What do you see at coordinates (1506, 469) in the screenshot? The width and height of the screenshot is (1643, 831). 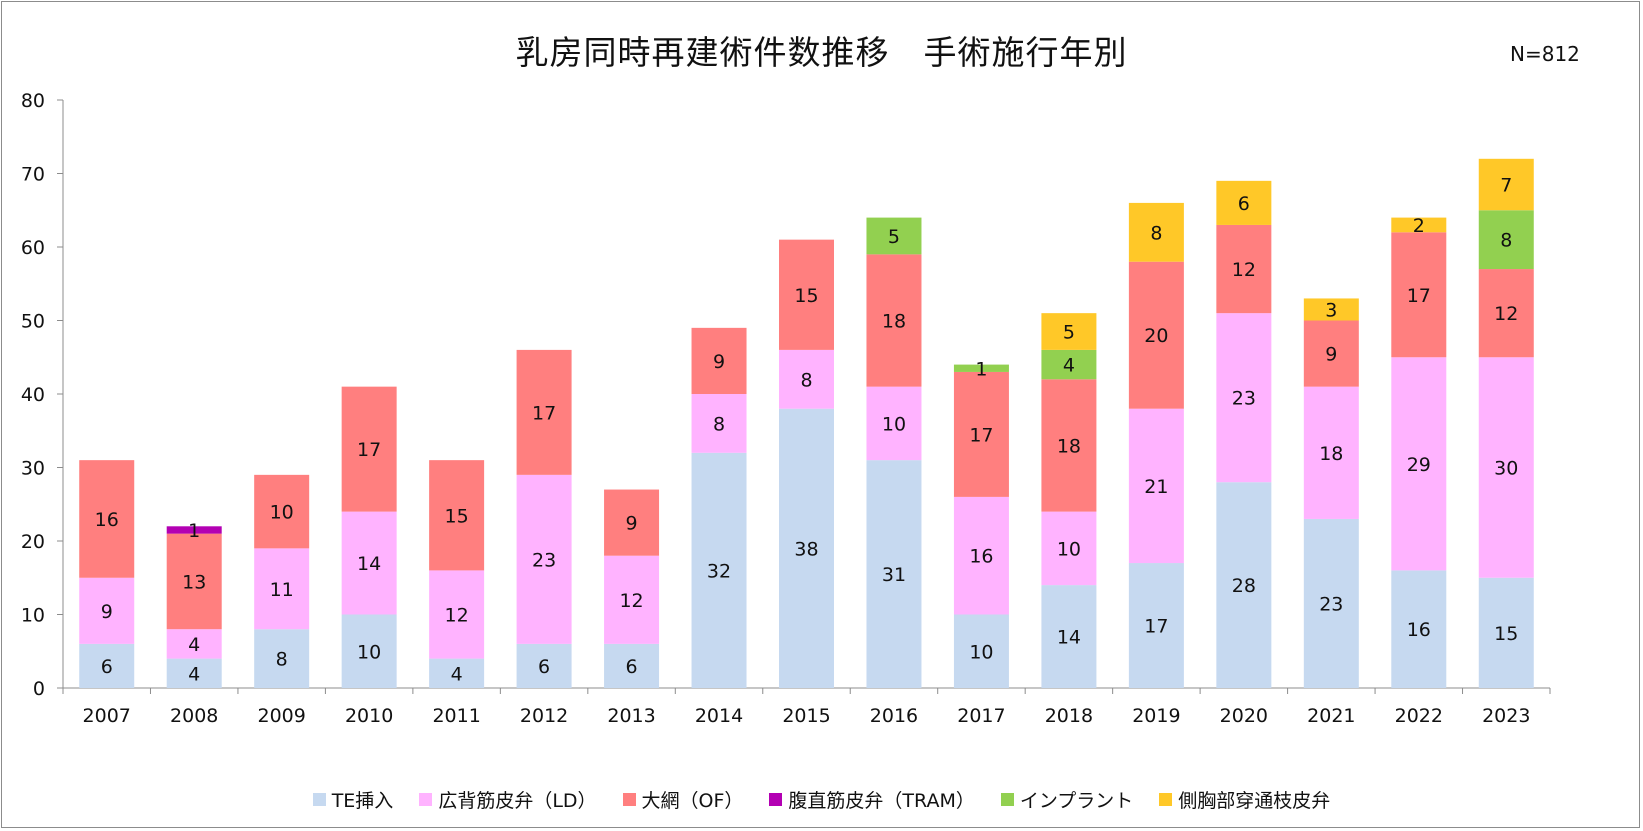 I see `data-label: 30` at bounding box center [1506, 469].